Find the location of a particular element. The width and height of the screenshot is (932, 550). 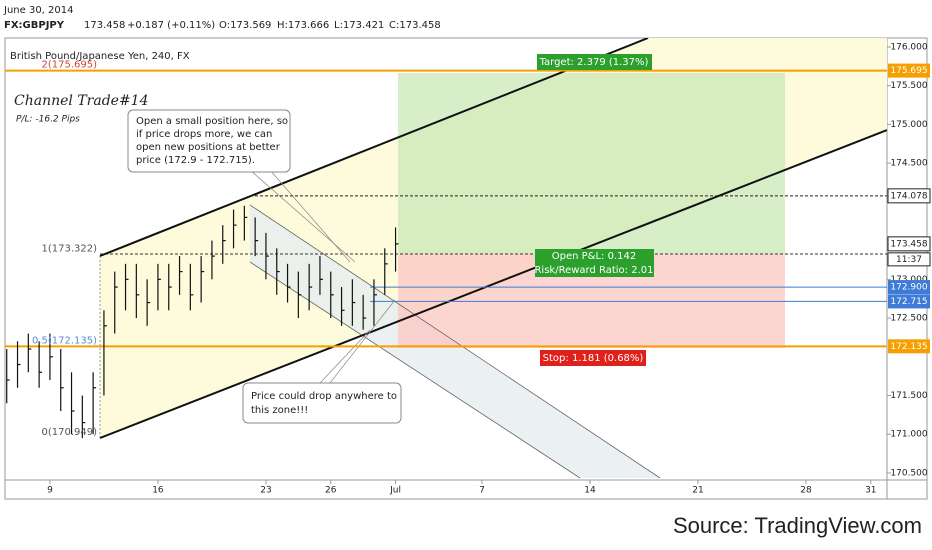

callout-line: this zone!!! is located at coordinates (279, 410).